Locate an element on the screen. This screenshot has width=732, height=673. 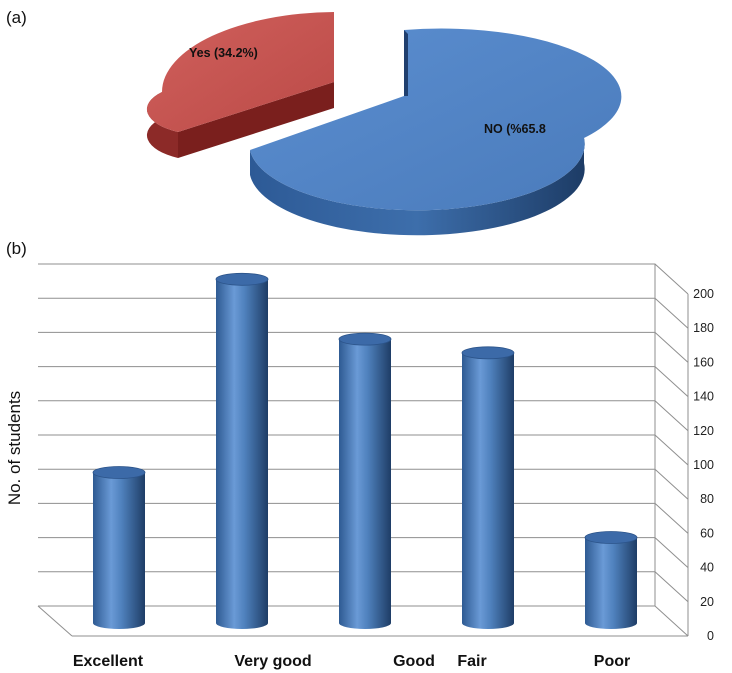
pie-slice-no-inner-side is located at coordinates (406, 63).